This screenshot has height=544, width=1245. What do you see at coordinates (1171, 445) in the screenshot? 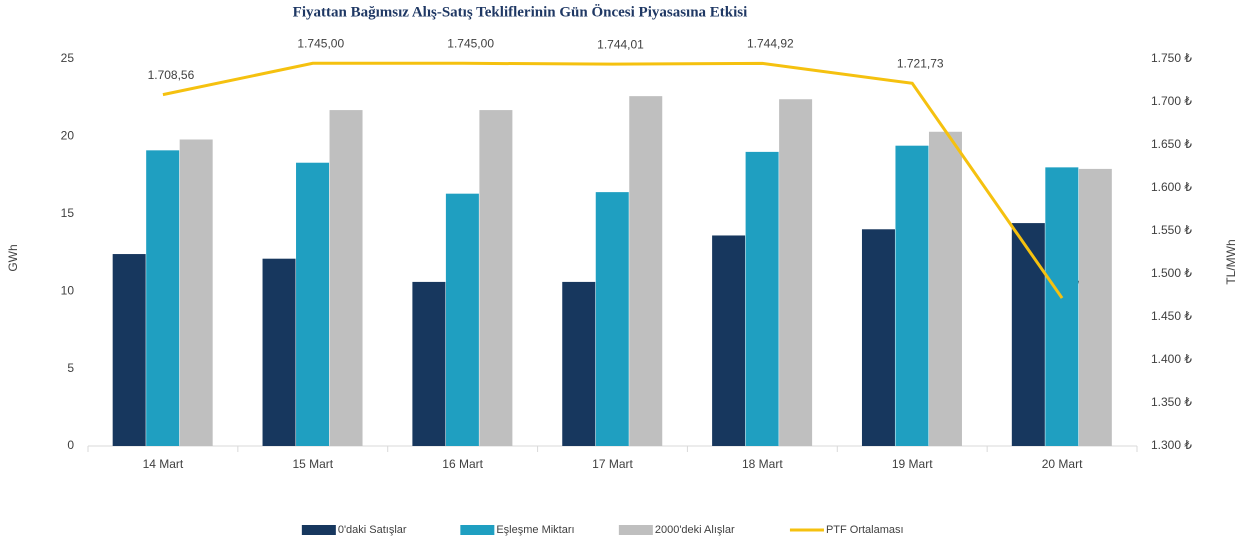
I see `y2-tick-label: 1.300 ₺` at bounding box center [1171, 445].